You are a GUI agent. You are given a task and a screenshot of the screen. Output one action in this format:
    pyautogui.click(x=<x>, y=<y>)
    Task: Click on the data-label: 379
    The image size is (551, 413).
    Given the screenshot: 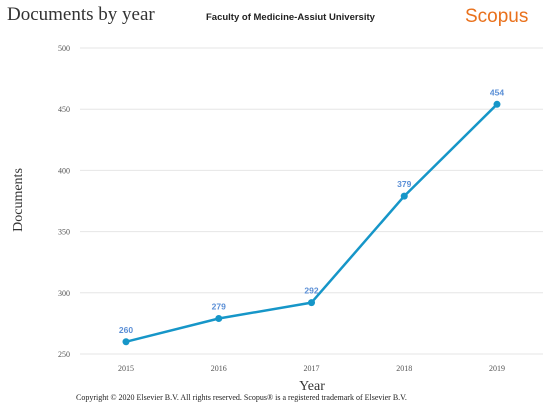 What is the action you would take?
    pyautogui.click(x=404, y=184)
    